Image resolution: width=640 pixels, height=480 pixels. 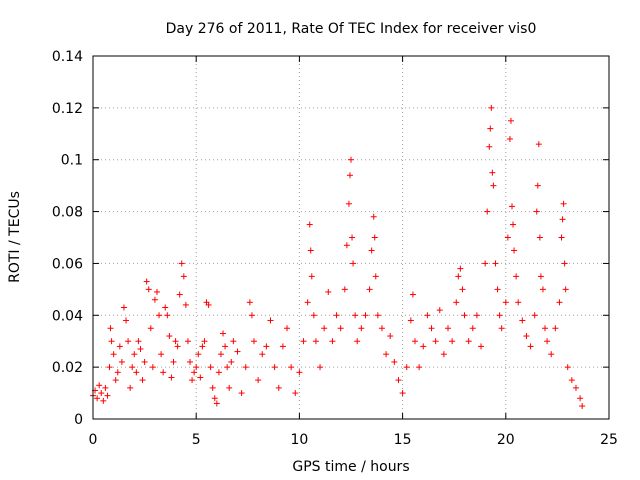 What do you see at coordinates (299, 440) in the screenshot?
I see `x-tick-label: 10` at bounding box center [299, 440].